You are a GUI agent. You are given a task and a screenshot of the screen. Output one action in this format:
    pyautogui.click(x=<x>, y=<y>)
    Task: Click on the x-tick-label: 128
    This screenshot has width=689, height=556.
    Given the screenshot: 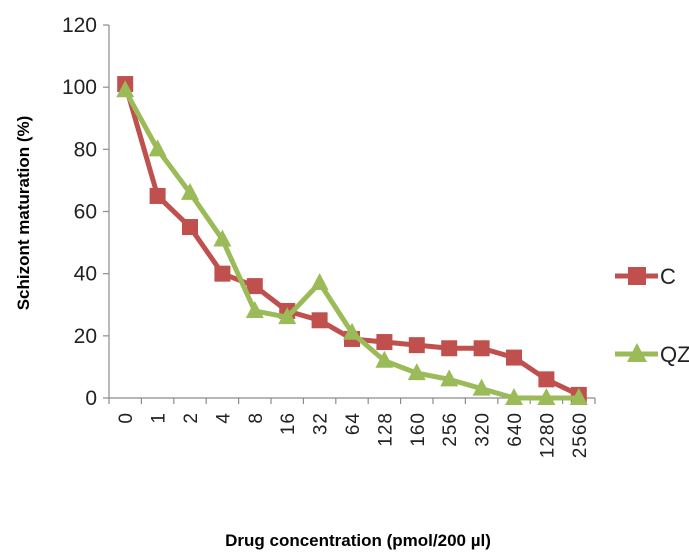 What is the action you would take?
    pyautogui.click(x=385, y=429)
    